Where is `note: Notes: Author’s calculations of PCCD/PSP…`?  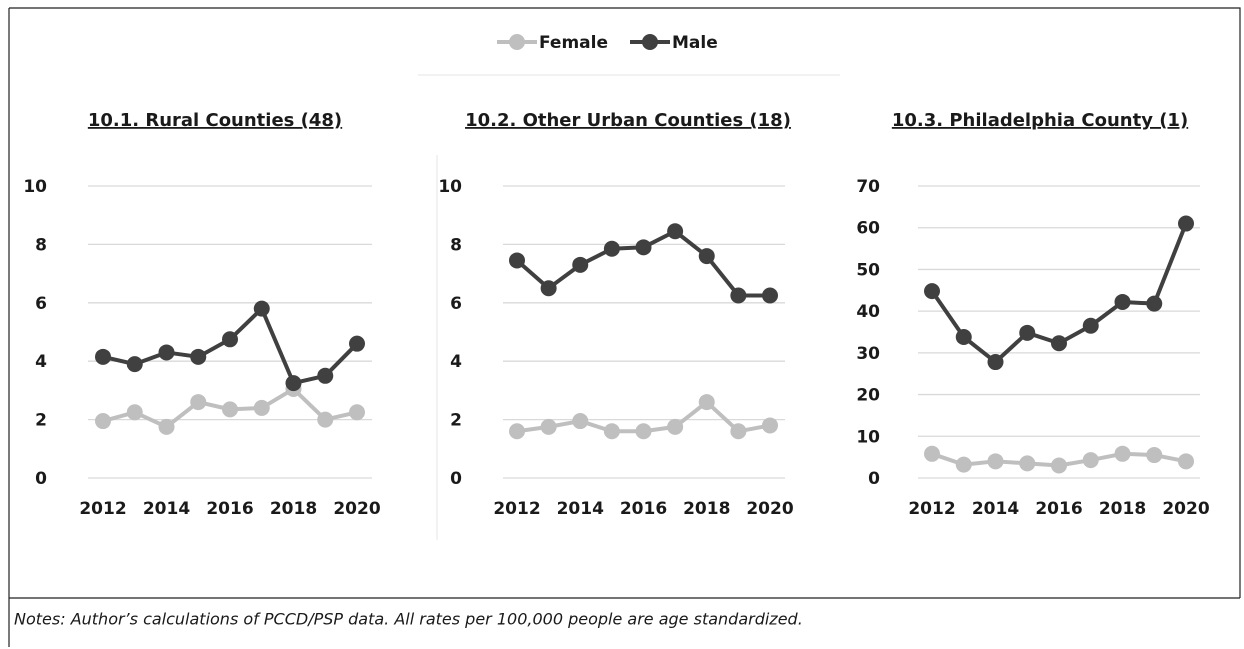 note: Notes: Author’s calculations of PCCD/PSP… is located at coordinates (408, 619).